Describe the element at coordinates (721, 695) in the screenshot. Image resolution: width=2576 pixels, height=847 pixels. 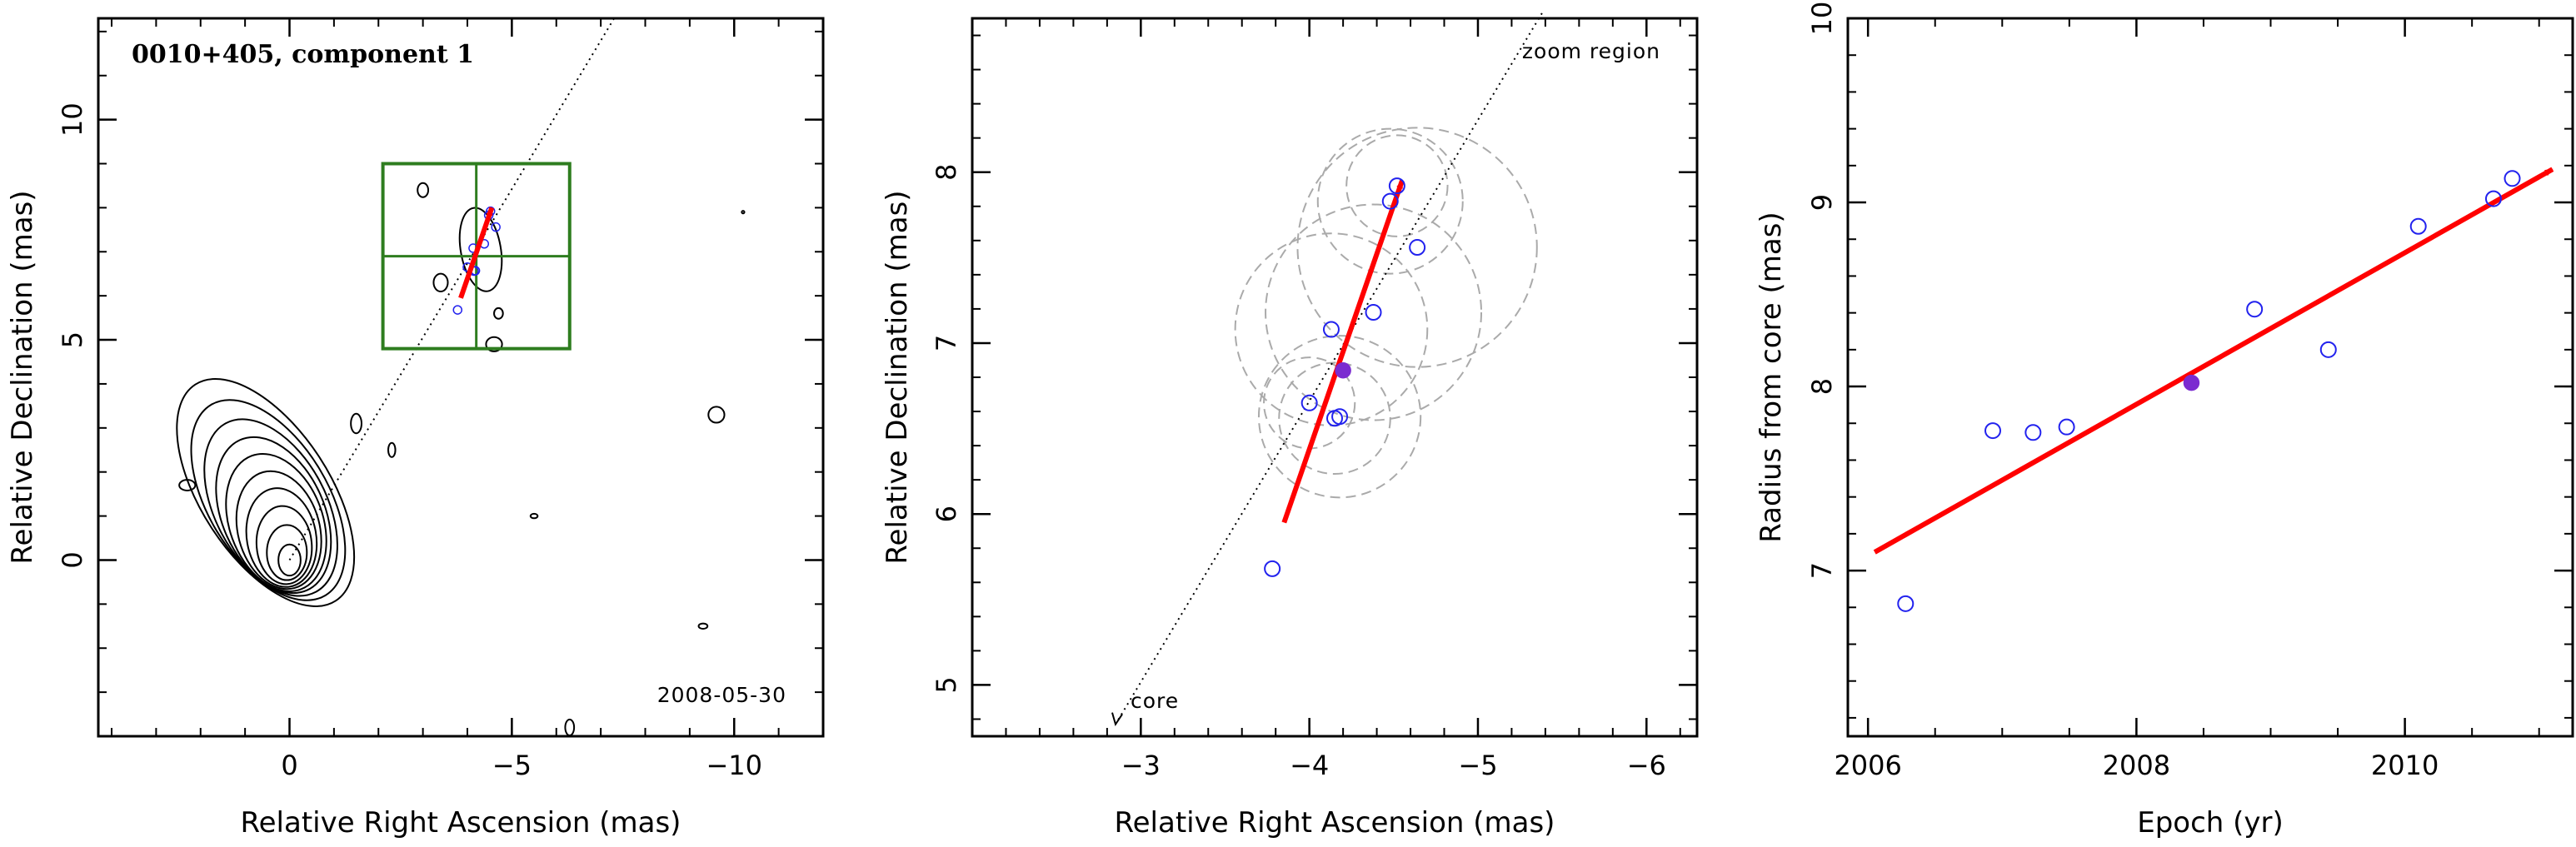
I see `epoch-label: 2008-05-30` at that location.